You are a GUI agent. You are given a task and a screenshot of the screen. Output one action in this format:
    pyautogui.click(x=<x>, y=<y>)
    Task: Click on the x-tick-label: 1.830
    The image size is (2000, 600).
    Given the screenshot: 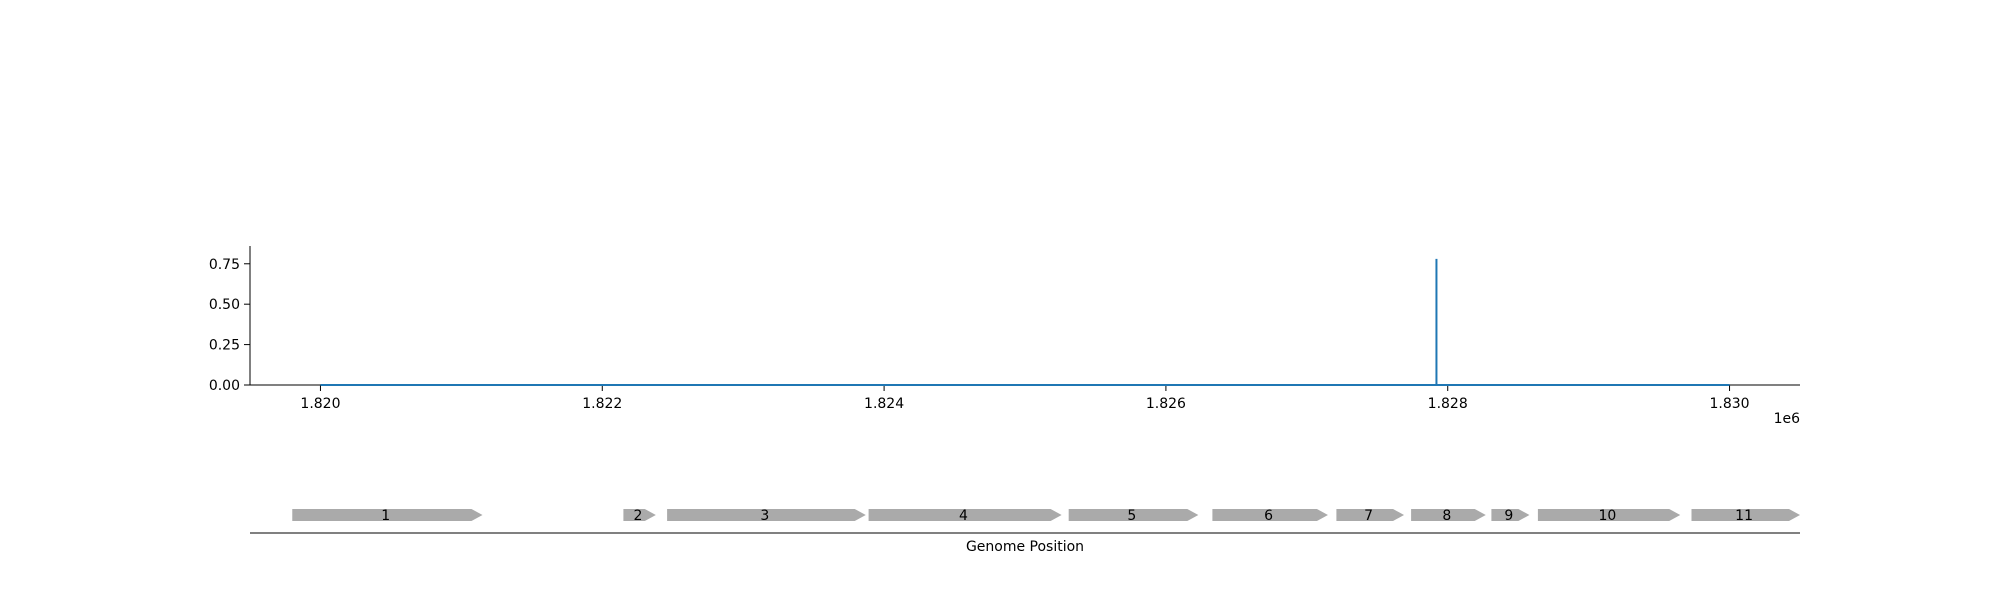 What is the action you would take?
    pyautogui.click(x=1729, y=404)
    